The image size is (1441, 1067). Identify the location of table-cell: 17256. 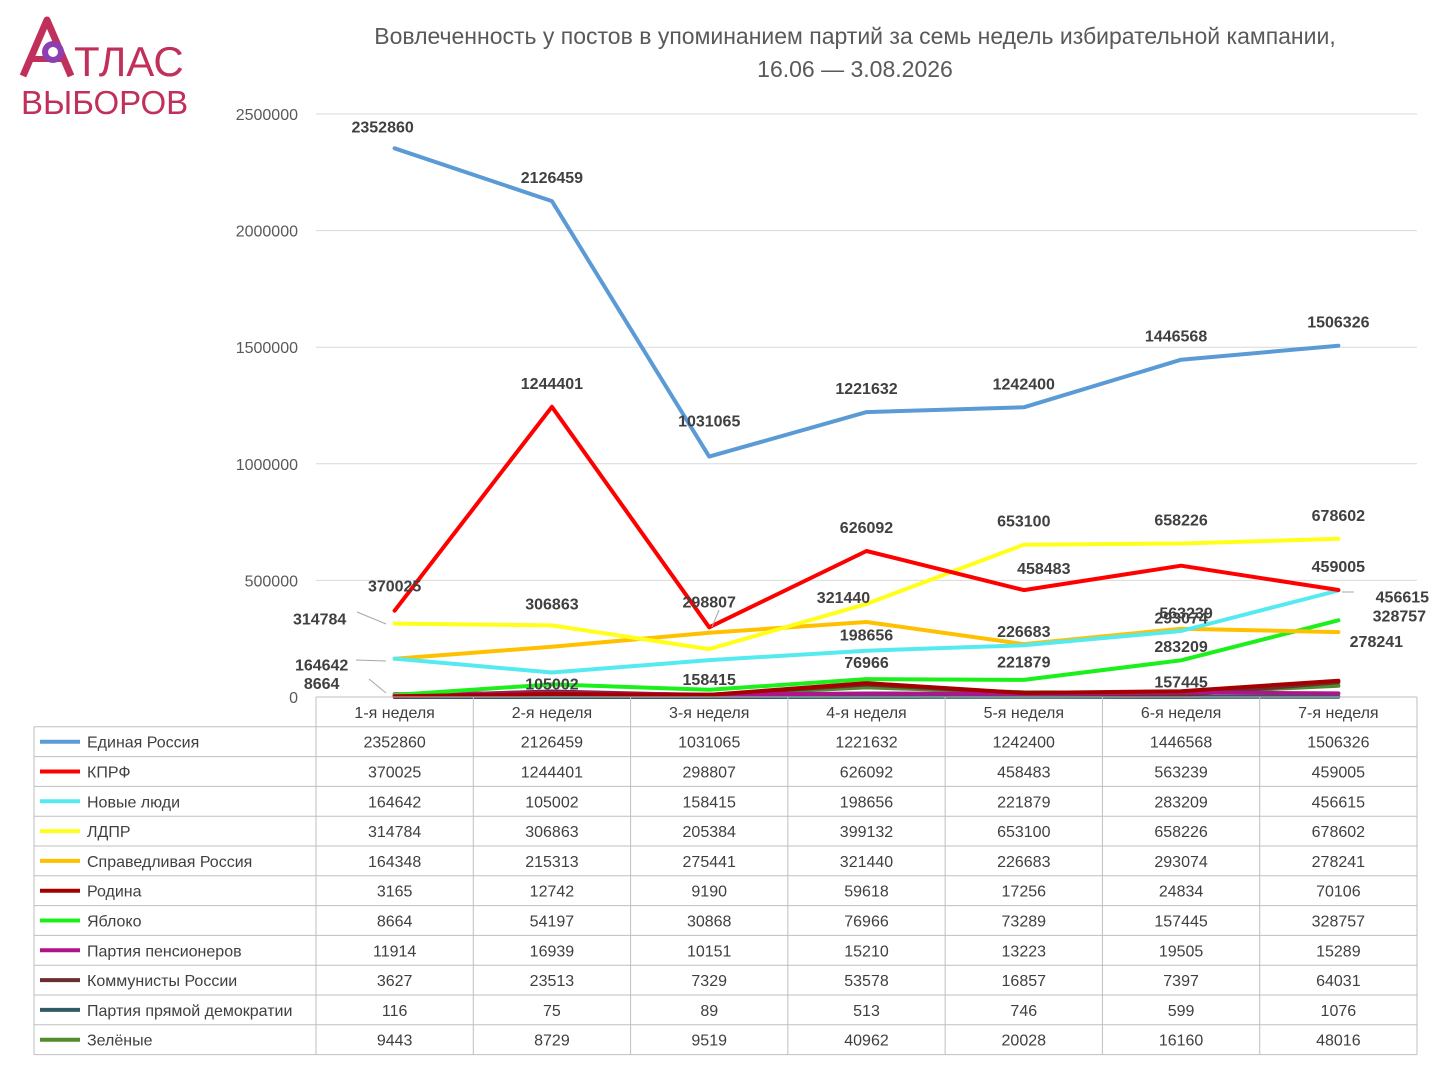
(1024, 892).